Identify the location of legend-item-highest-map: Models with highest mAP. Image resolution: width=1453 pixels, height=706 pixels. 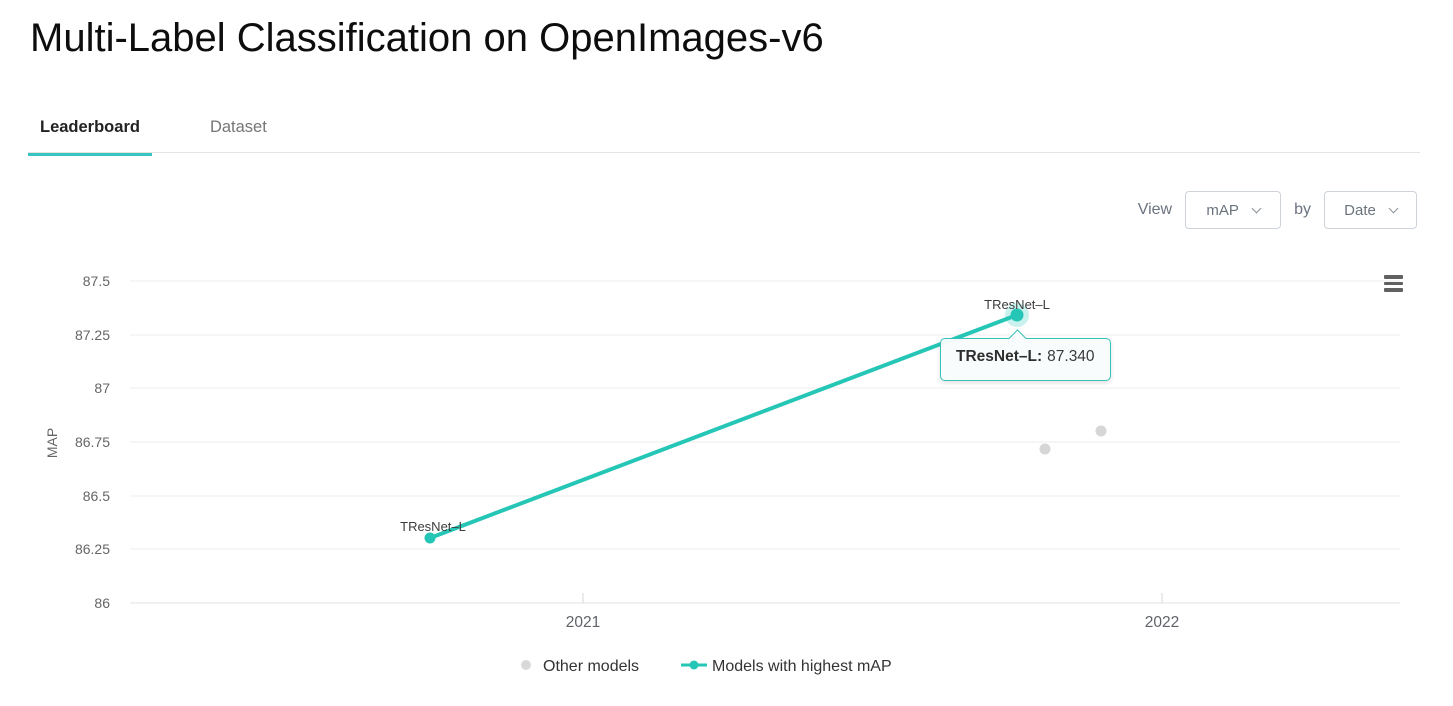
(786, 666).